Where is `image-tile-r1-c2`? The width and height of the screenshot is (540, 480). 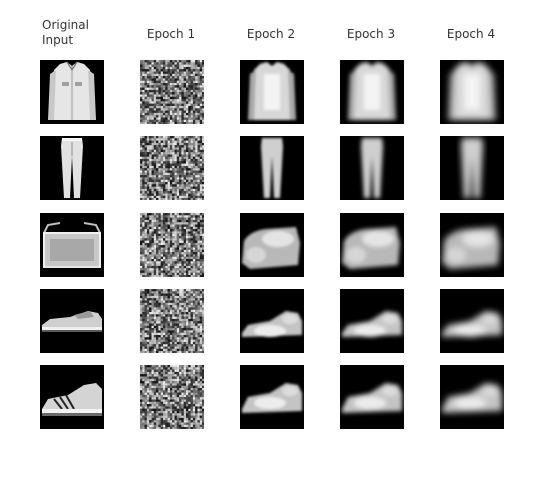 image-tile-r1-c2 is located at coordinates (172, 92).